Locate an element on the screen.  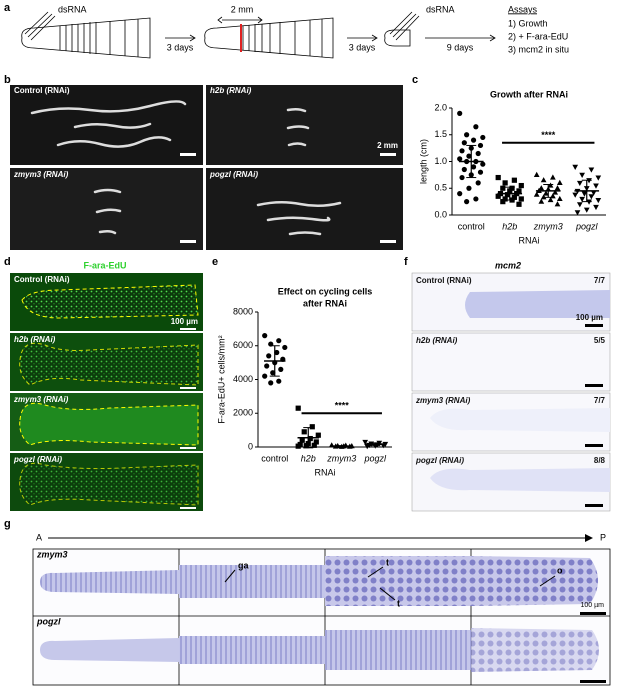
y-axis-label: length (cm) is located at coordinates (423, 161).